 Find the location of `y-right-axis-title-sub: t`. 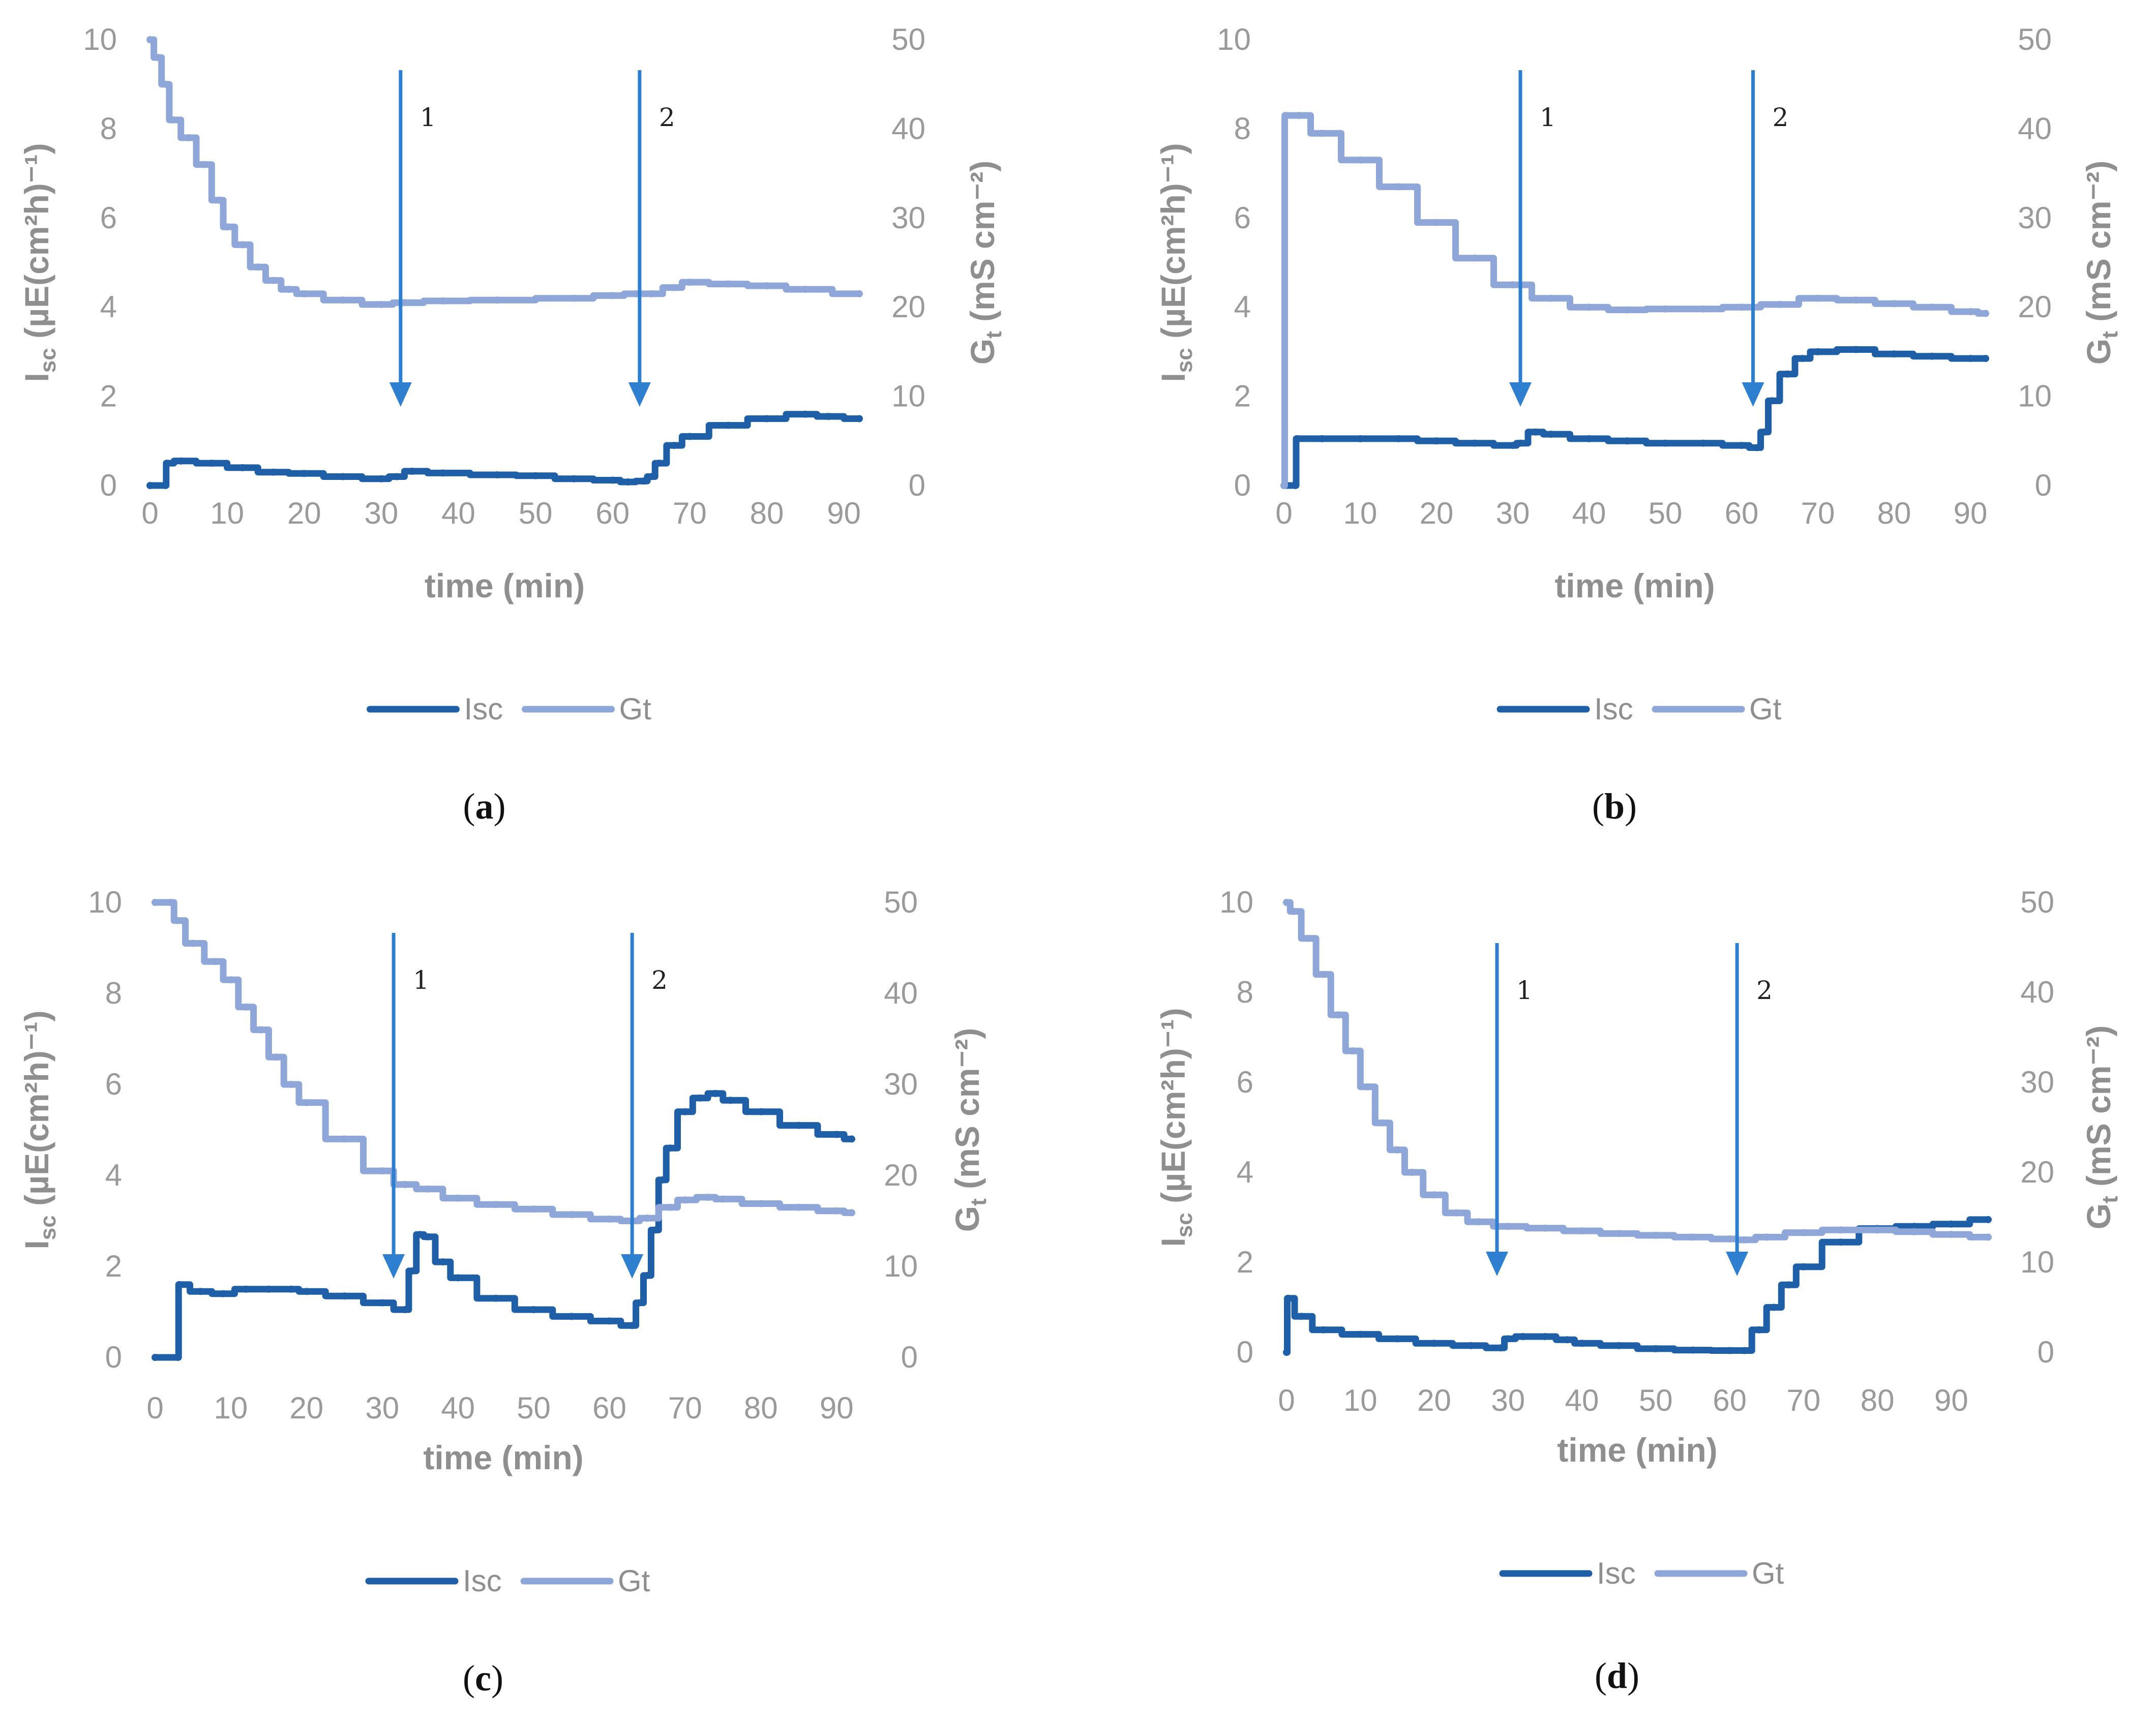

y-right-axis-title-sub: t is located at coordinates (994, 335).